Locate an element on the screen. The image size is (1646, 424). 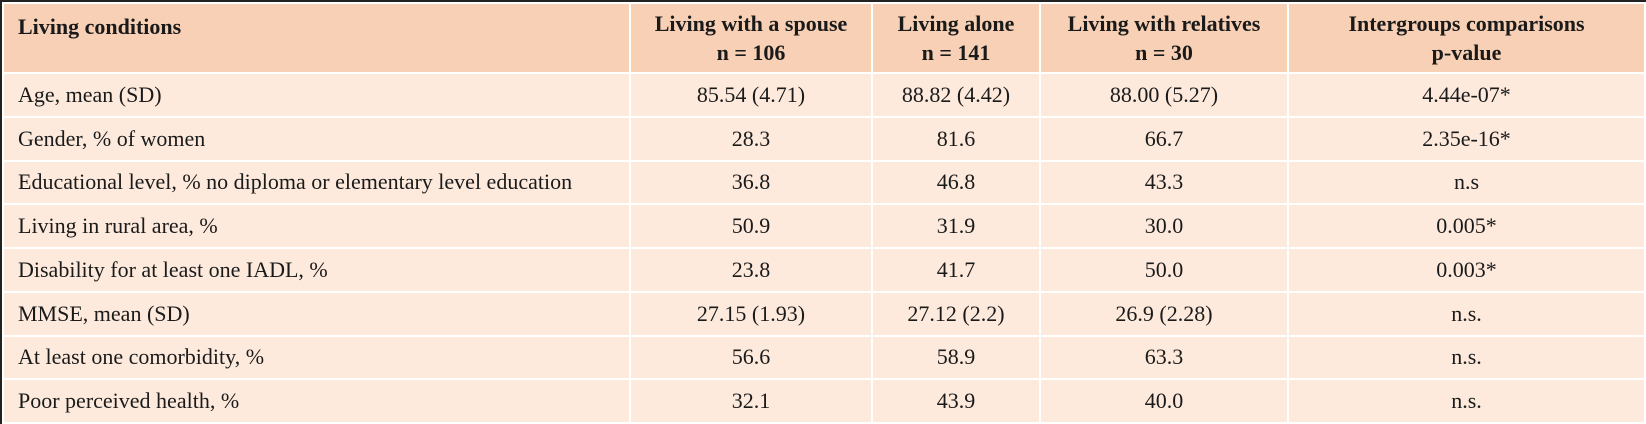
row-label: Gender, % of women is located at coordinates (316, 138).